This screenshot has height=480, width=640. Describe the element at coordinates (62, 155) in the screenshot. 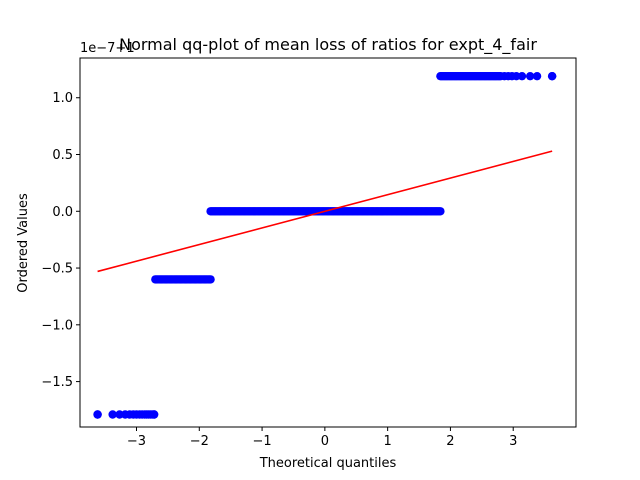

I see `y-tick-label: 0.5` at that location.